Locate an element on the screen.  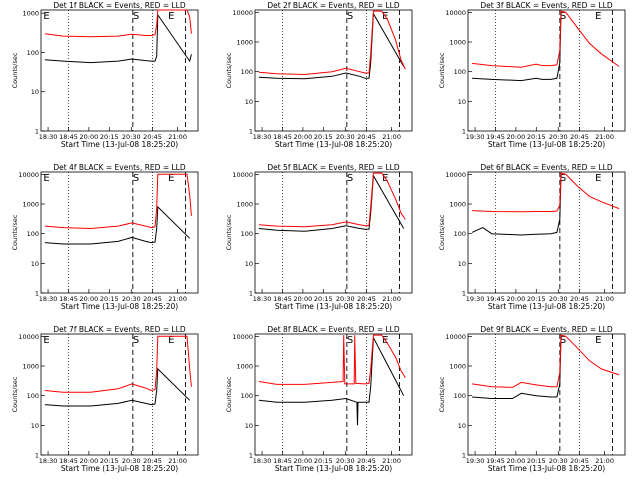
x-tick-label: 19:30 is located at coordinates (475, 137).